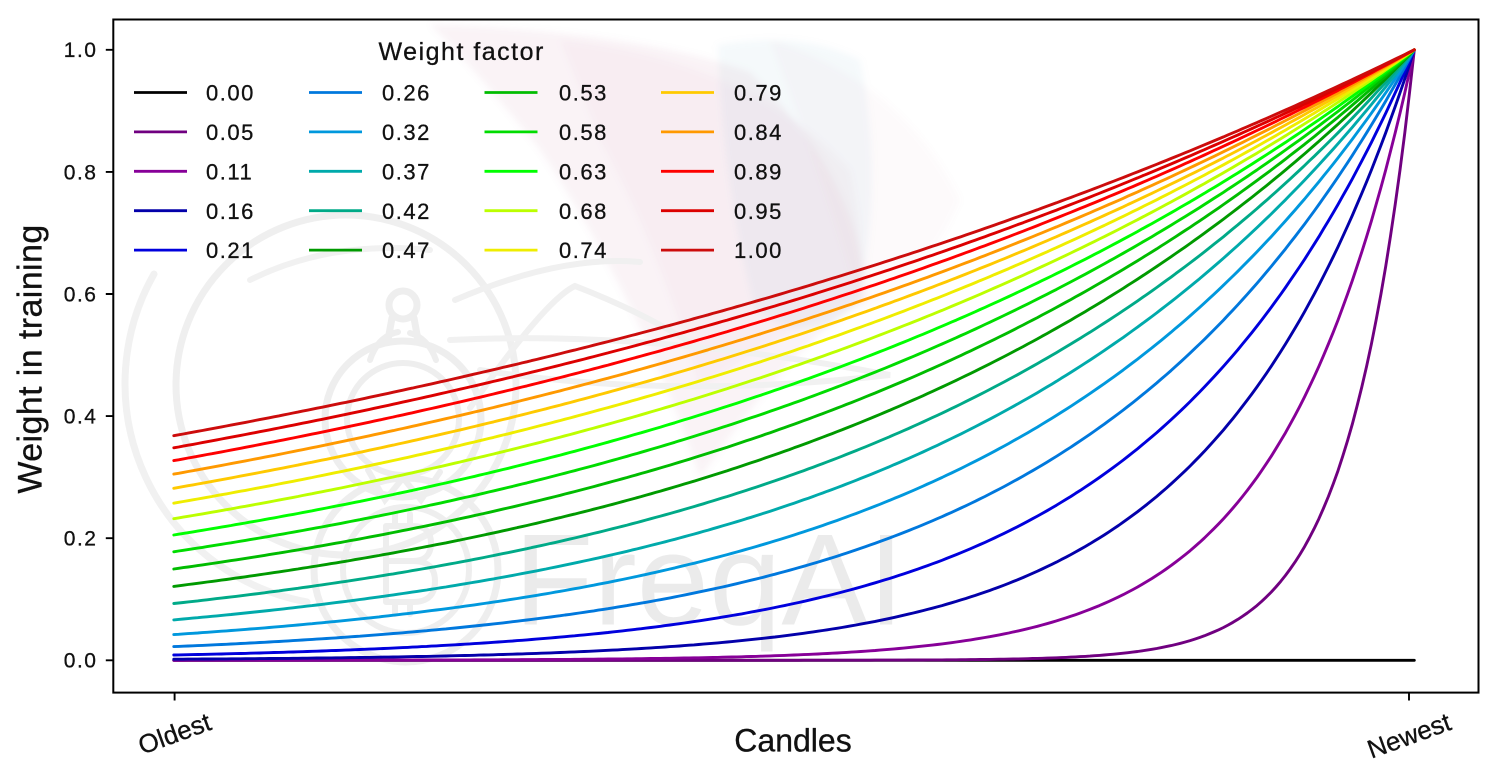 This screenshot has width=1502, height=769. What do you see at coordinates (583, 93) in the screenshot?
I see `svg-text: 0.53` at bounding box center [583, 93].